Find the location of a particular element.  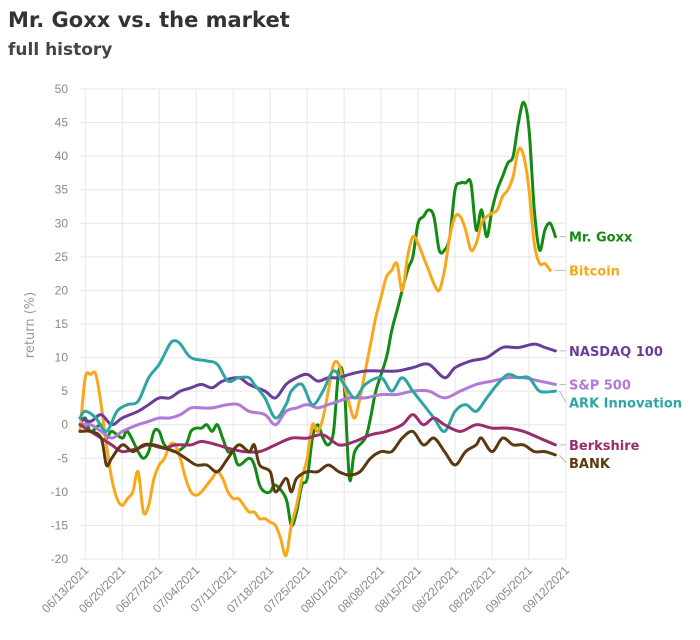

series-line-ark-innovation is located at coordinates (317, 386).